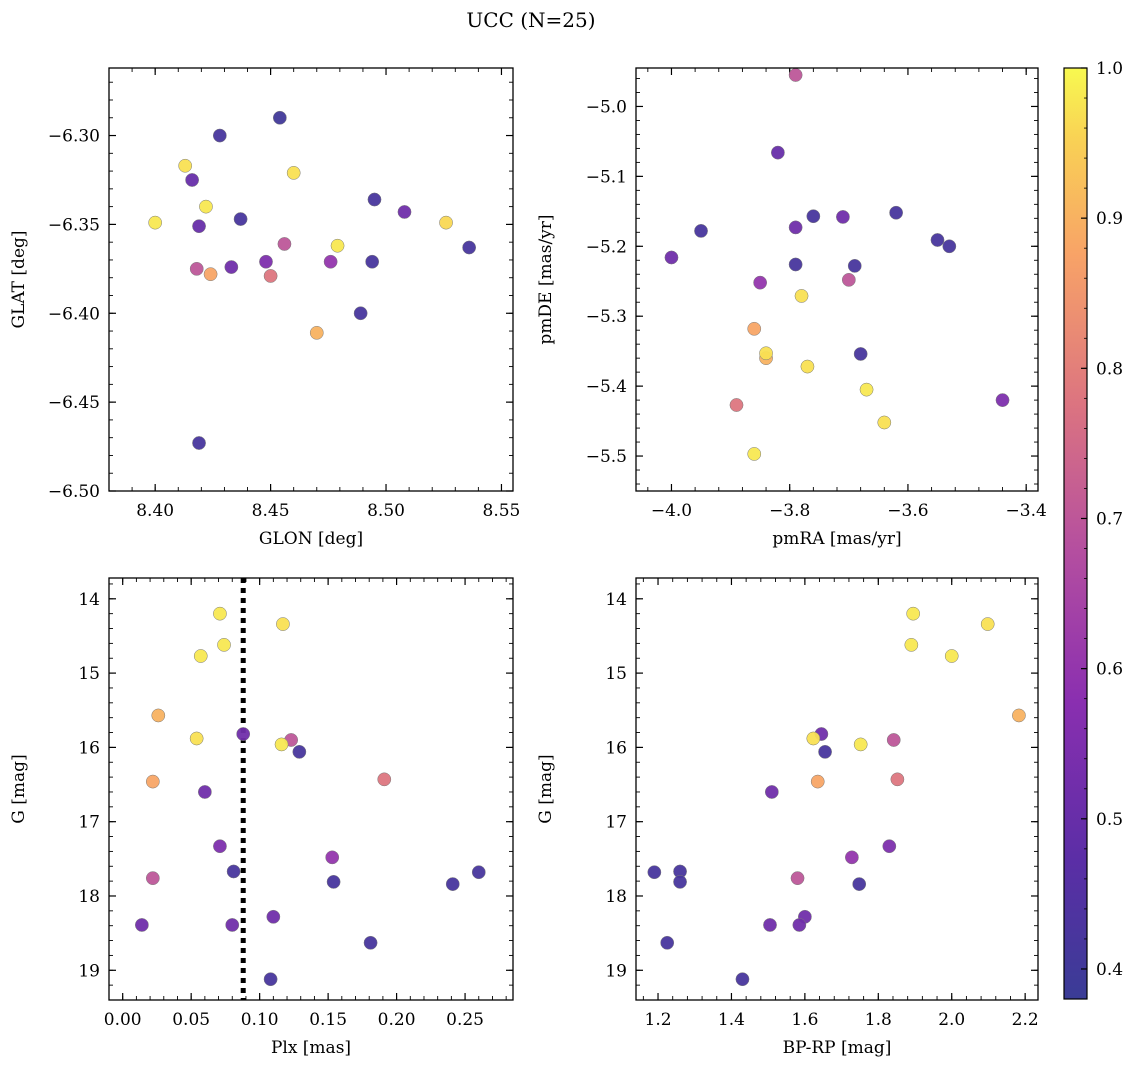  What do you see at coordinates (1109, 519) in the screenshot?
I see `colorbar-tick-label: 0.7` at bounding box center [1109, 519].